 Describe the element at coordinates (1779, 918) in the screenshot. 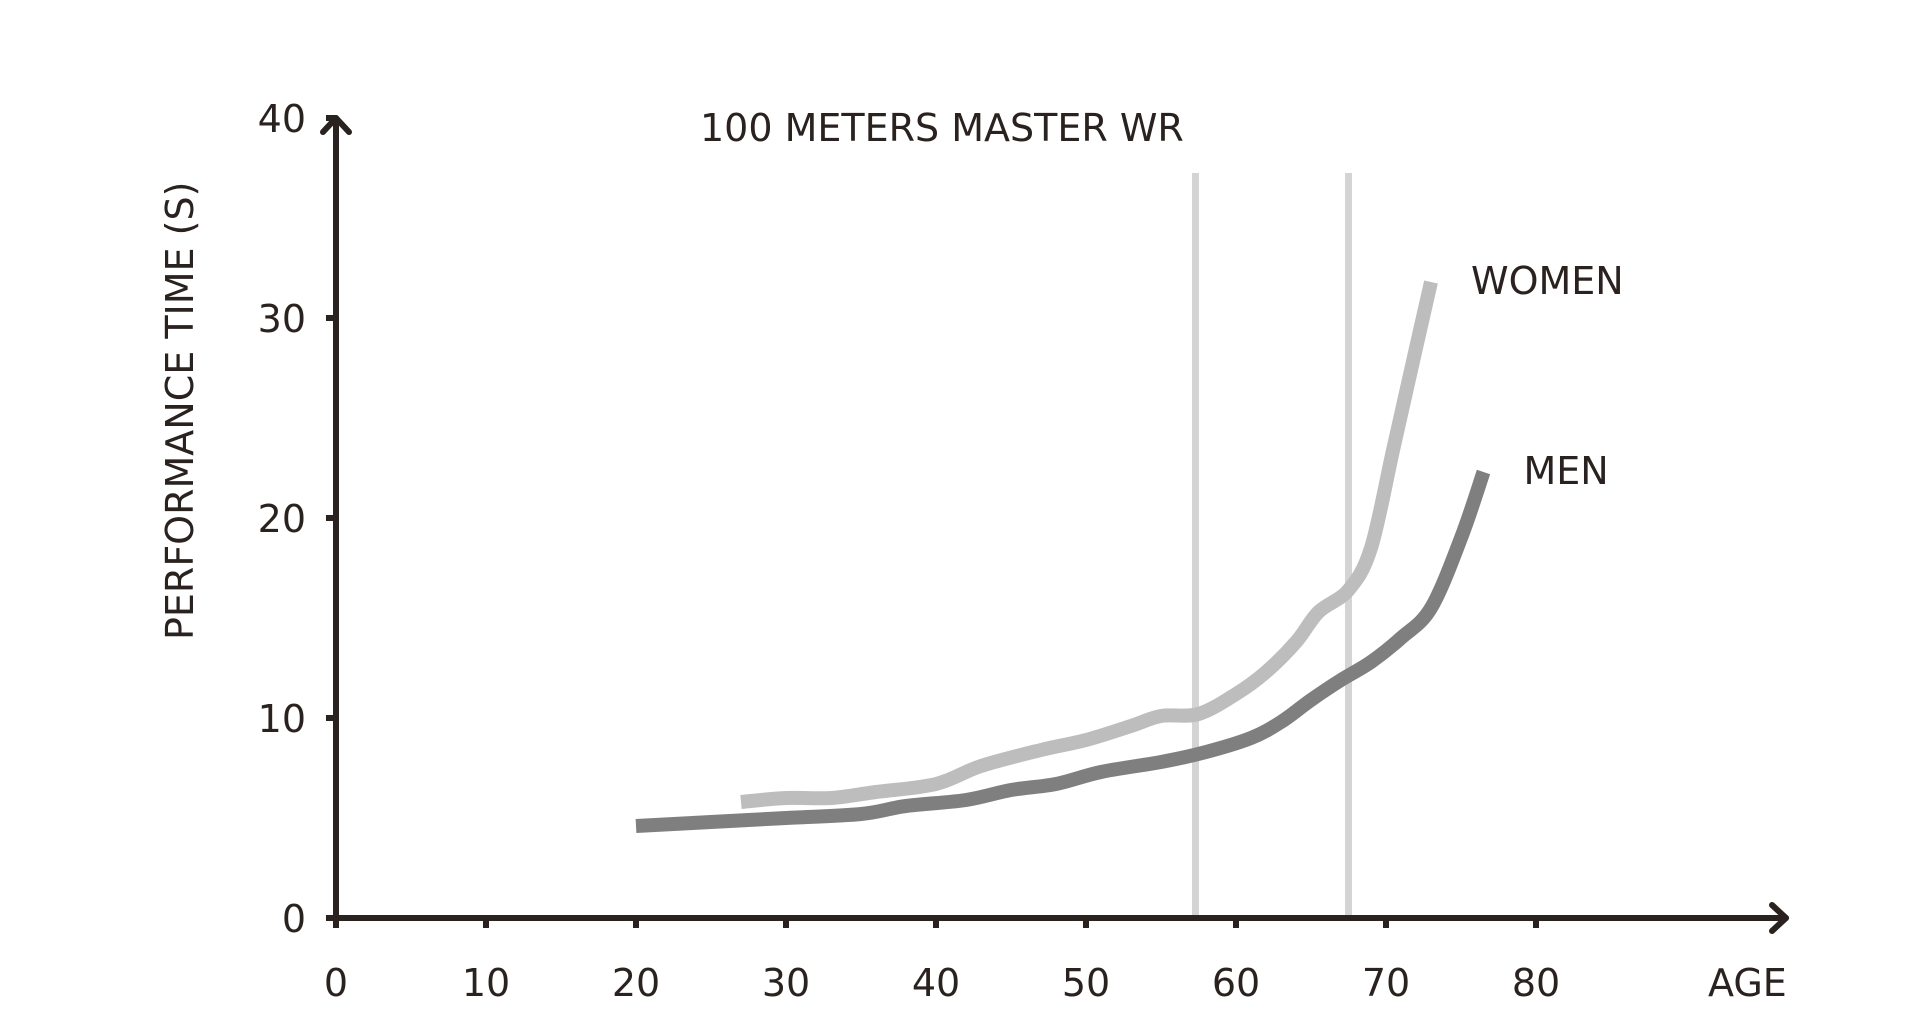

I see `x-axis-arrow` at that location.